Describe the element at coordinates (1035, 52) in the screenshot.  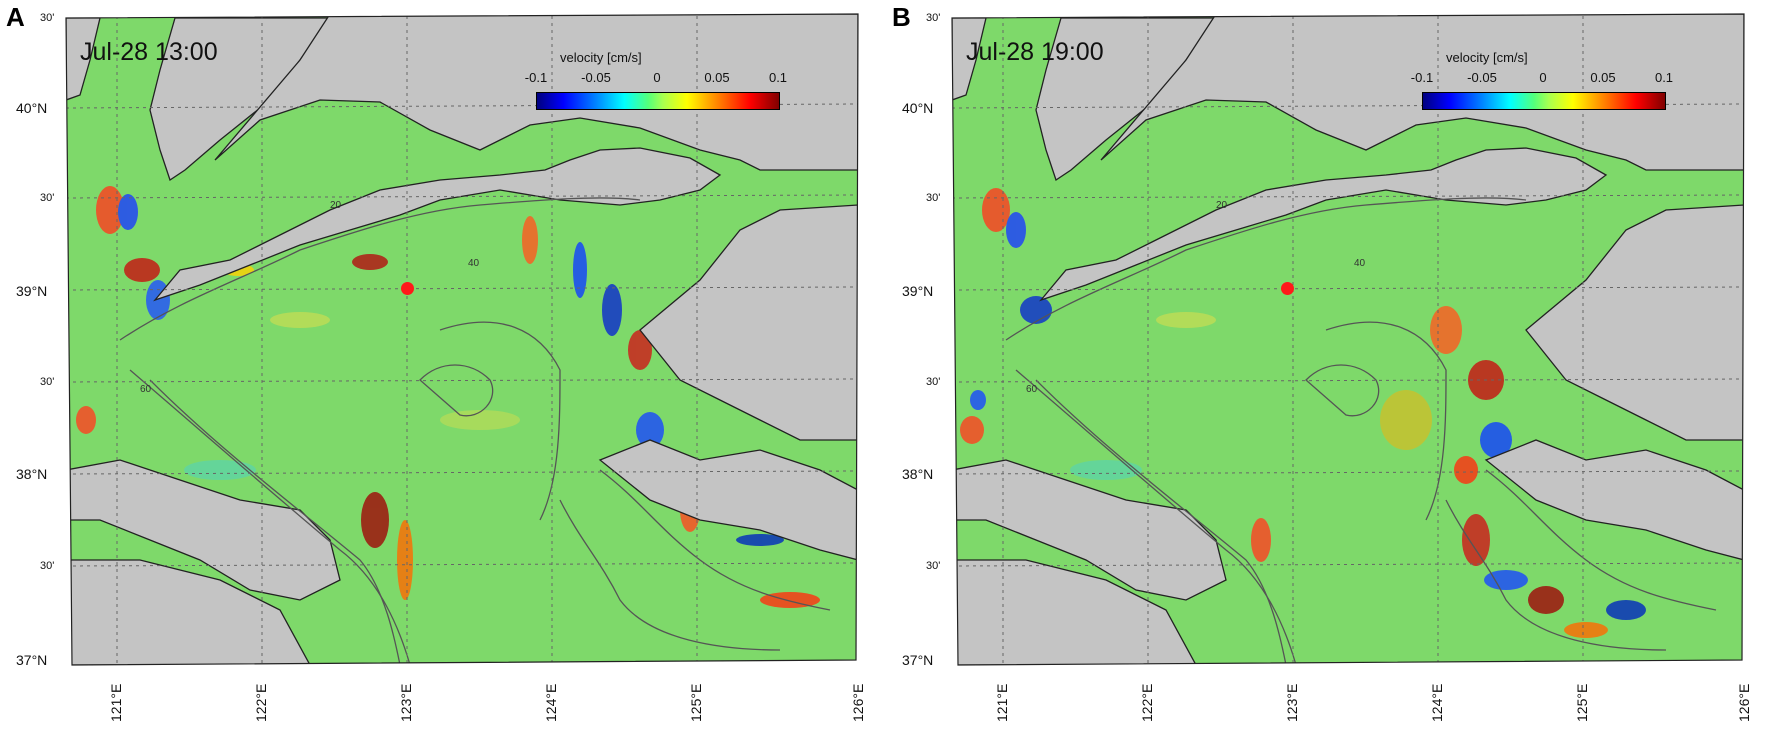
I see `timestamp-label: Jul-28 19:00` at that location.